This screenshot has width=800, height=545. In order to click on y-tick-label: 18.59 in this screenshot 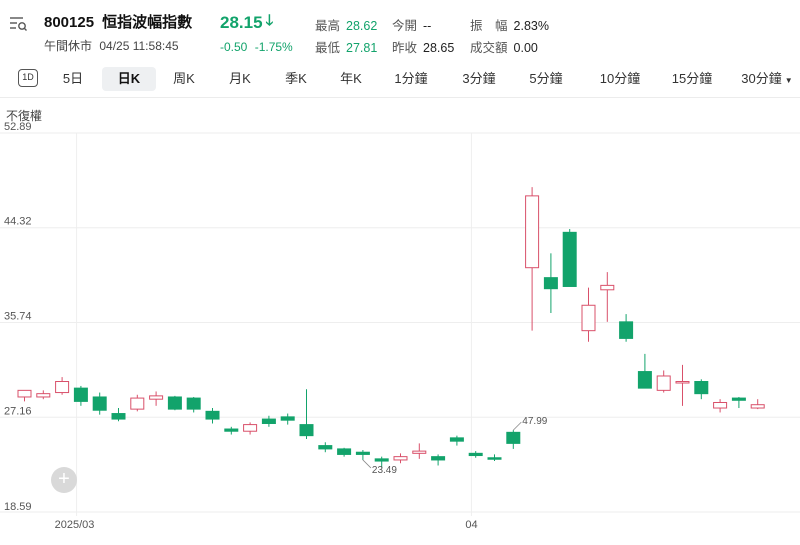, I will do `click(18, 507)`.